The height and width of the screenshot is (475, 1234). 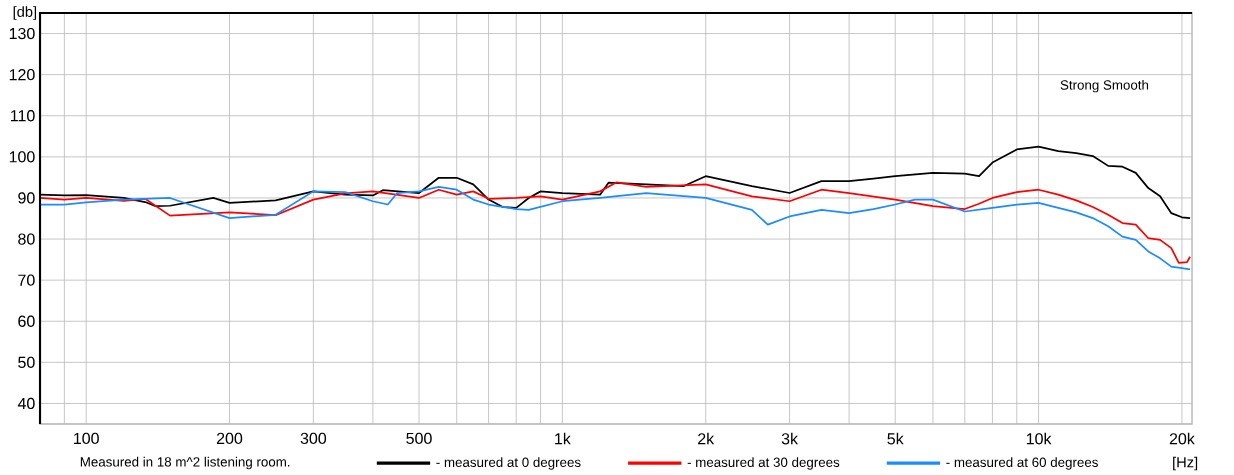 I want to click on annotation: Strong Smooth, so click(x=1104, y=86).